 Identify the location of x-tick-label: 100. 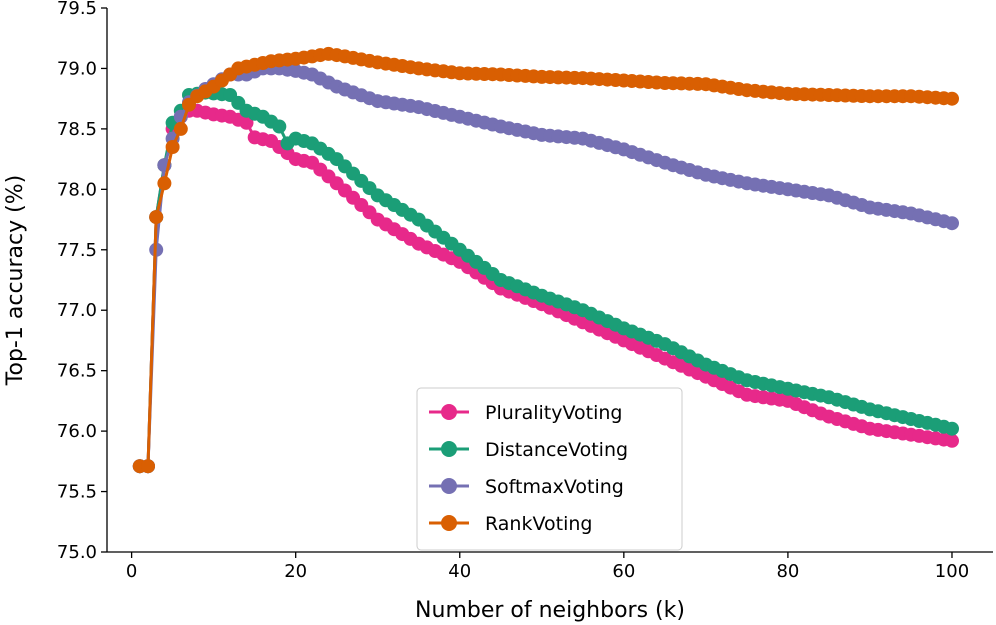
(952, 571).